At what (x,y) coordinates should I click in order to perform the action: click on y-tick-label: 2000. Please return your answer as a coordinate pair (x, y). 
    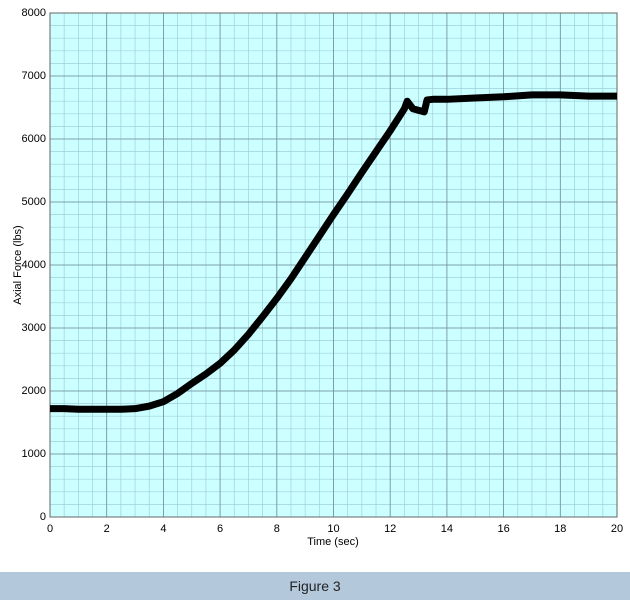
    Looking at the image, I should click on (34, 391).